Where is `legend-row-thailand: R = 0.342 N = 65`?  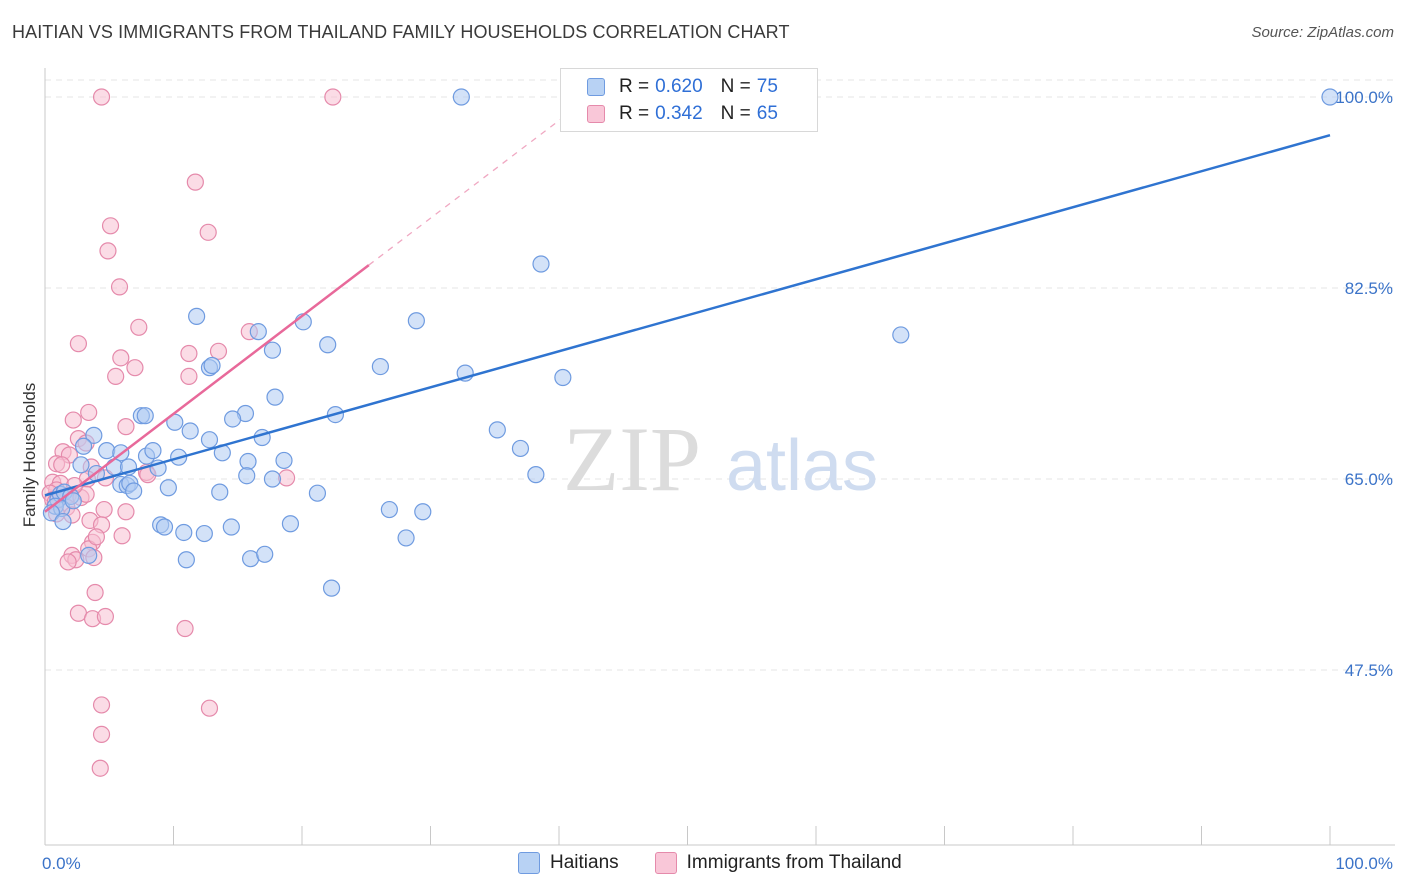
legend-row-thailand: R = 0.342 N = 65 is located at coordinates (682, 114).